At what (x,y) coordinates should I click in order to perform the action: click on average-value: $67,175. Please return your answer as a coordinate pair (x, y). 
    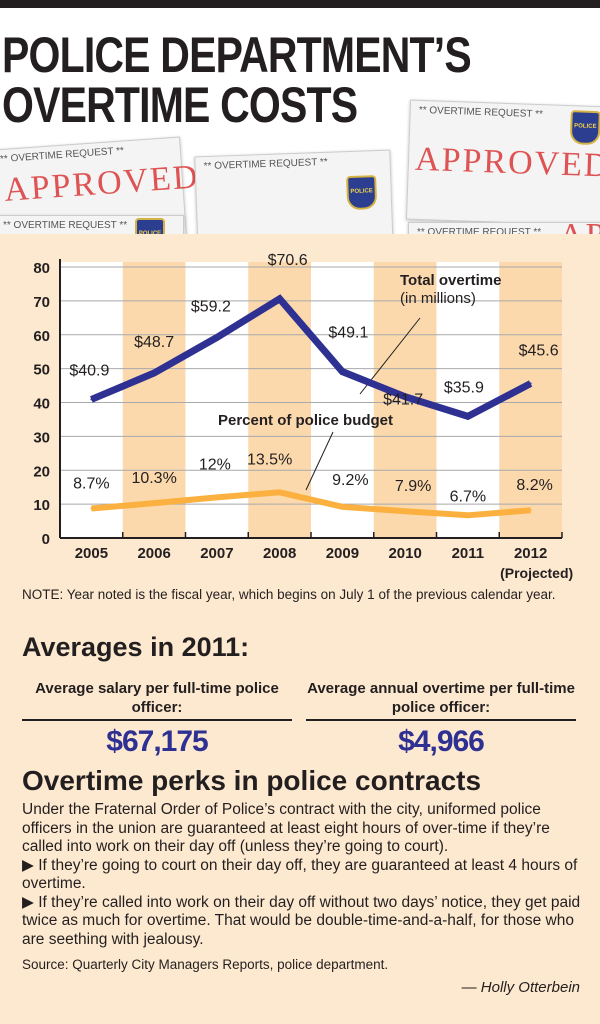
    Looking at the image, I should click on (157, 741).